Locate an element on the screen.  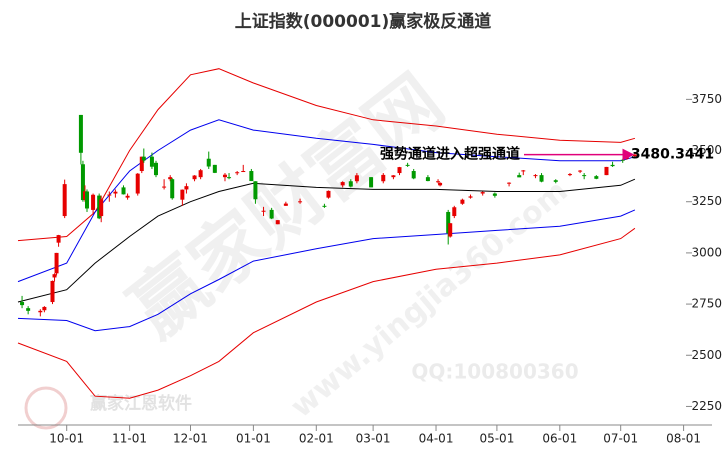
y-tick-label: 2250 is located at coordinates (706, 406).